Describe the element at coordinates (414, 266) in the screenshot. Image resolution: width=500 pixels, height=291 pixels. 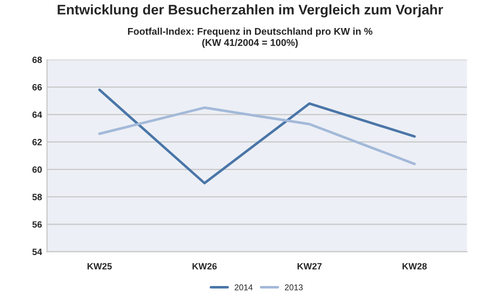
I see `x-tick-label: KW28` at that location.